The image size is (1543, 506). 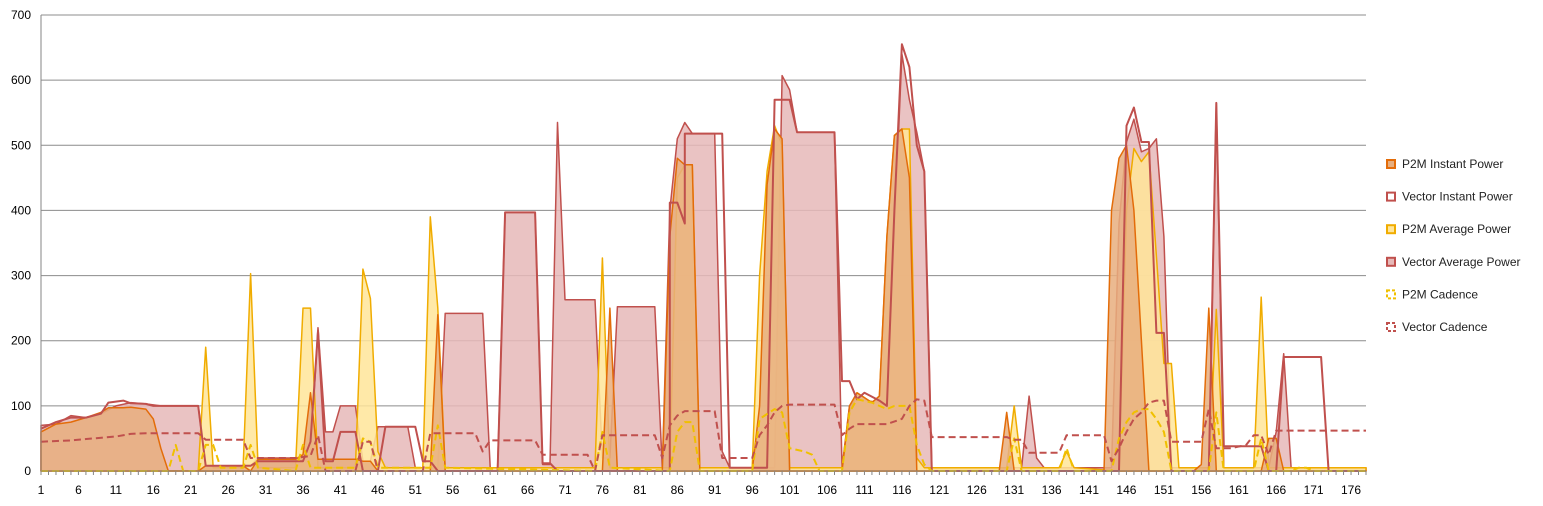 What do you see at coordinates (901, 490) in the screenshot?
I see `x-tick-label: 116` at bounding box center [901, 490].